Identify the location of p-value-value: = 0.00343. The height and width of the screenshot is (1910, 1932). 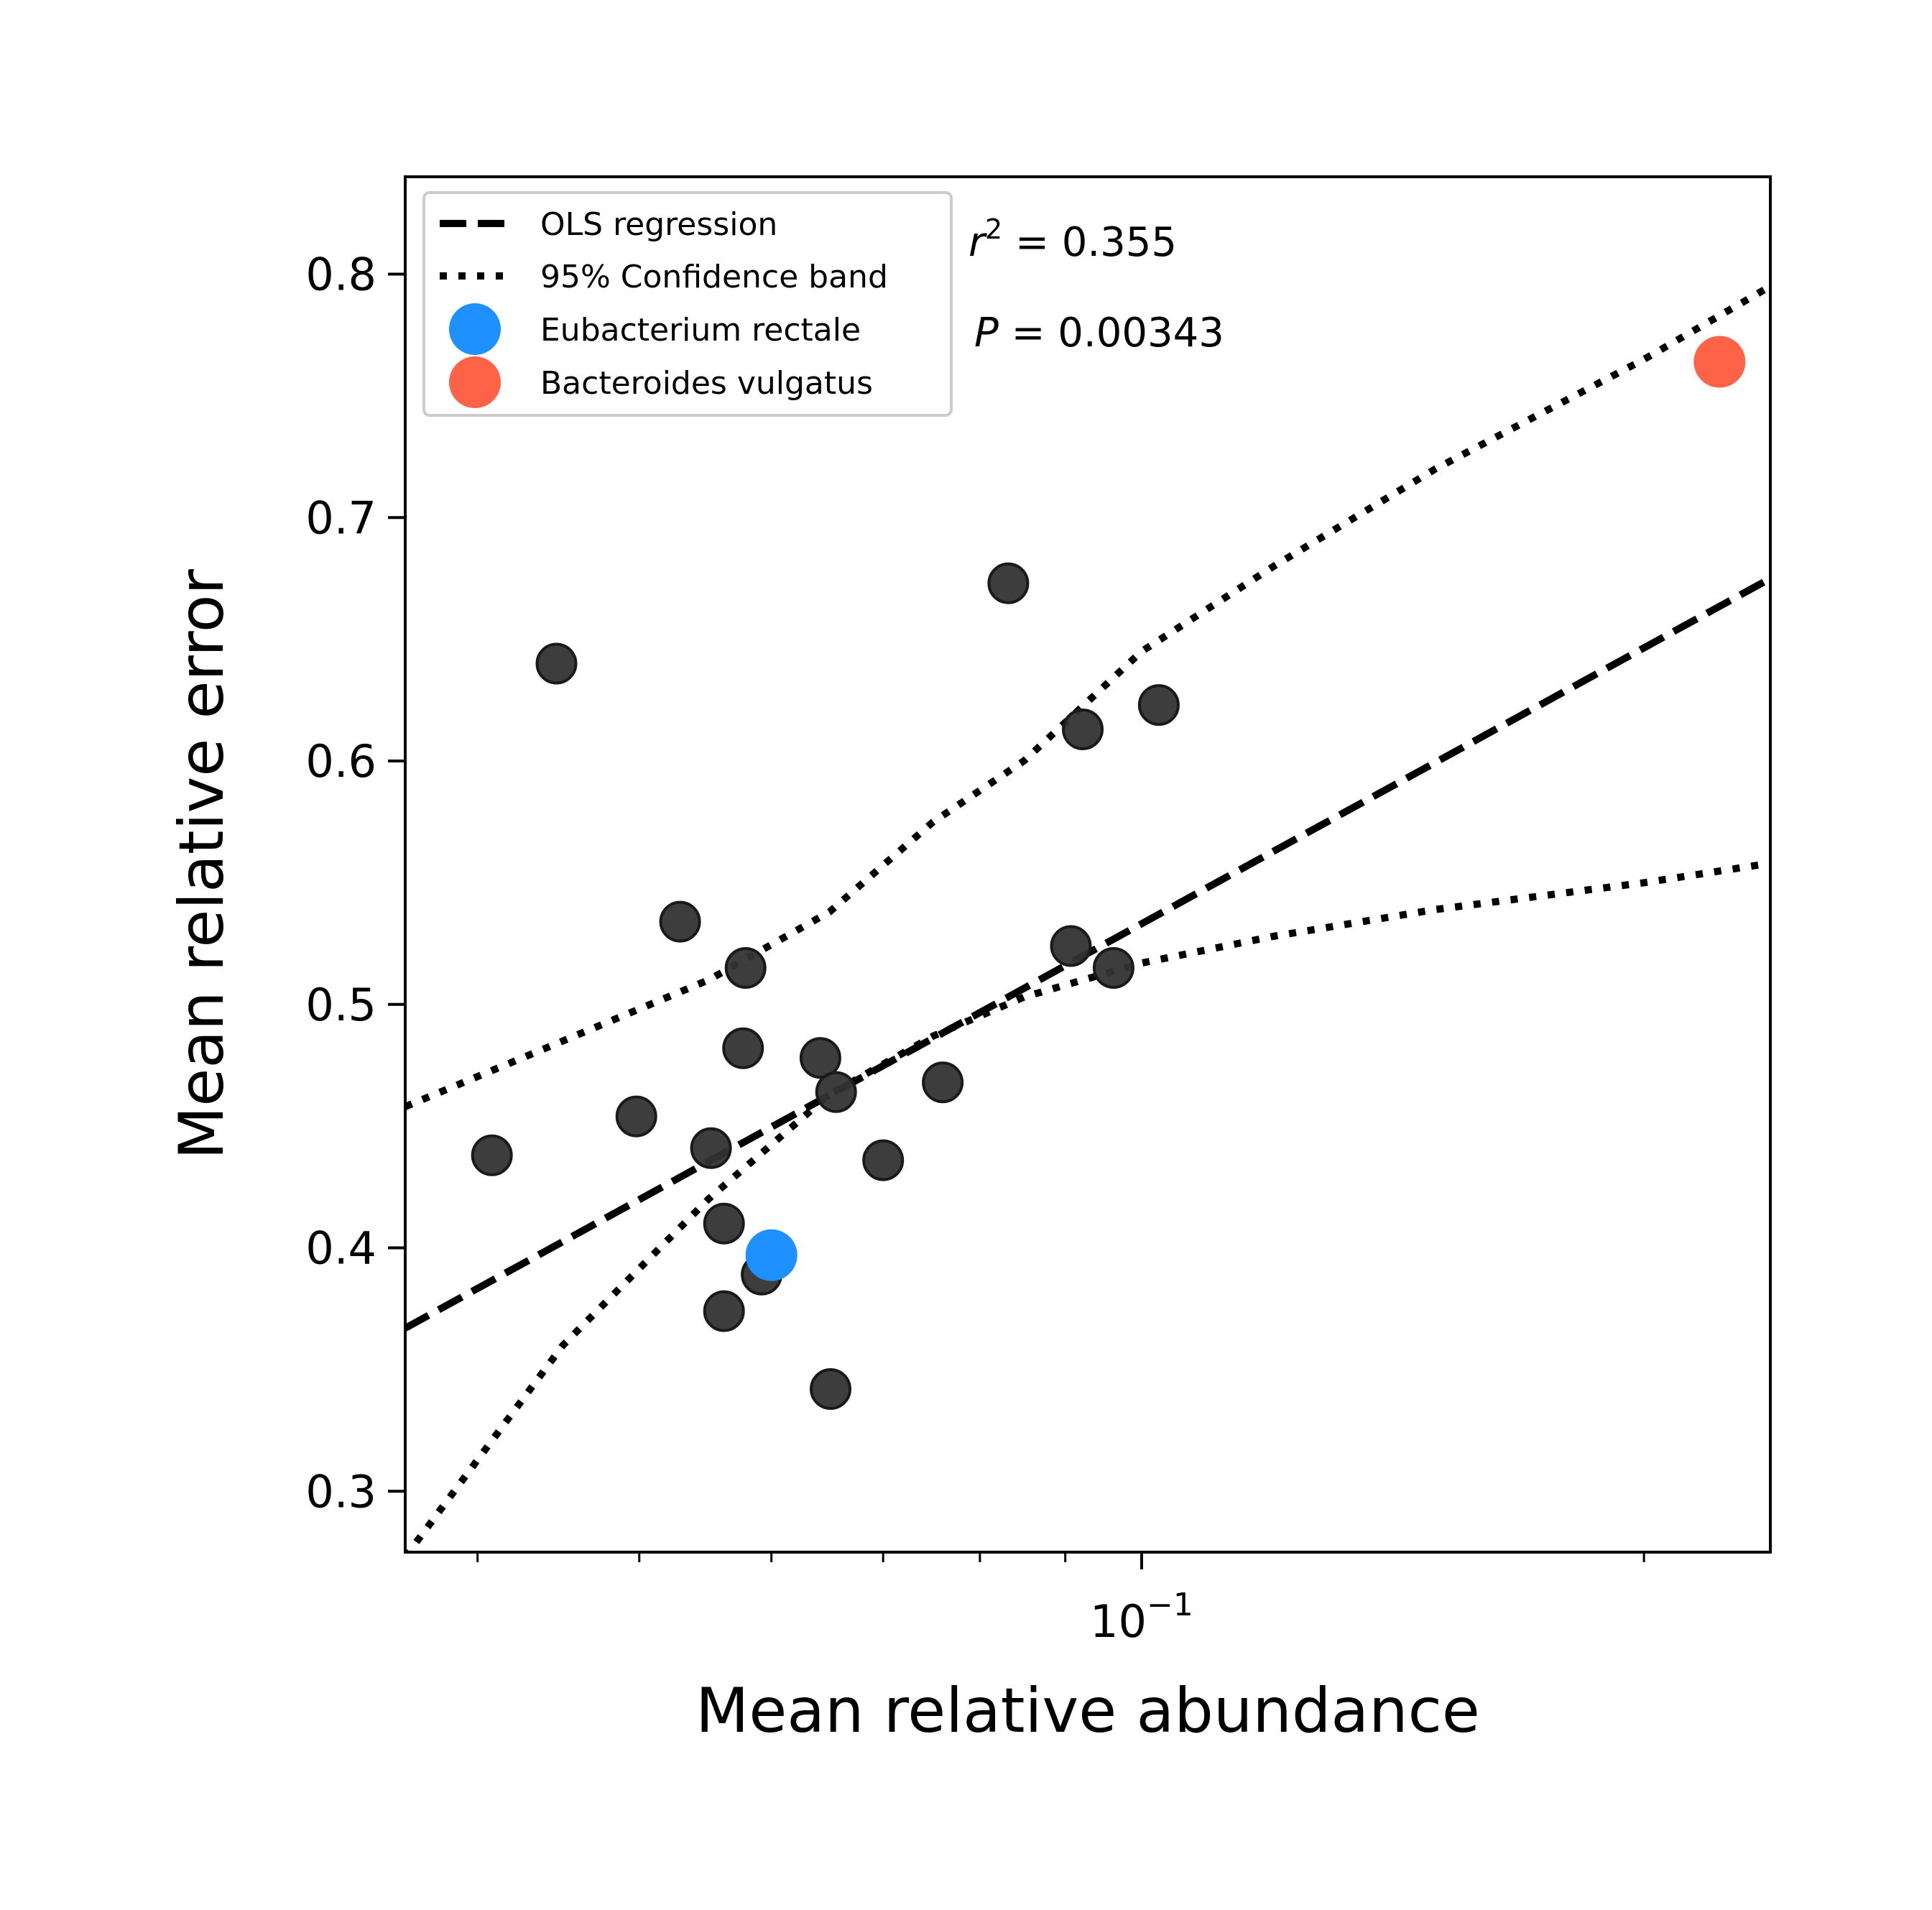
(1111, 333).